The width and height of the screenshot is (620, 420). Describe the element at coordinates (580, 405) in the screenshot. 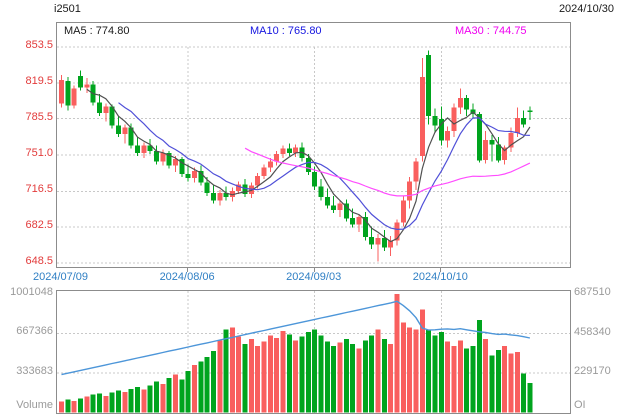

I see `oi-axis-title: OI` at that location.